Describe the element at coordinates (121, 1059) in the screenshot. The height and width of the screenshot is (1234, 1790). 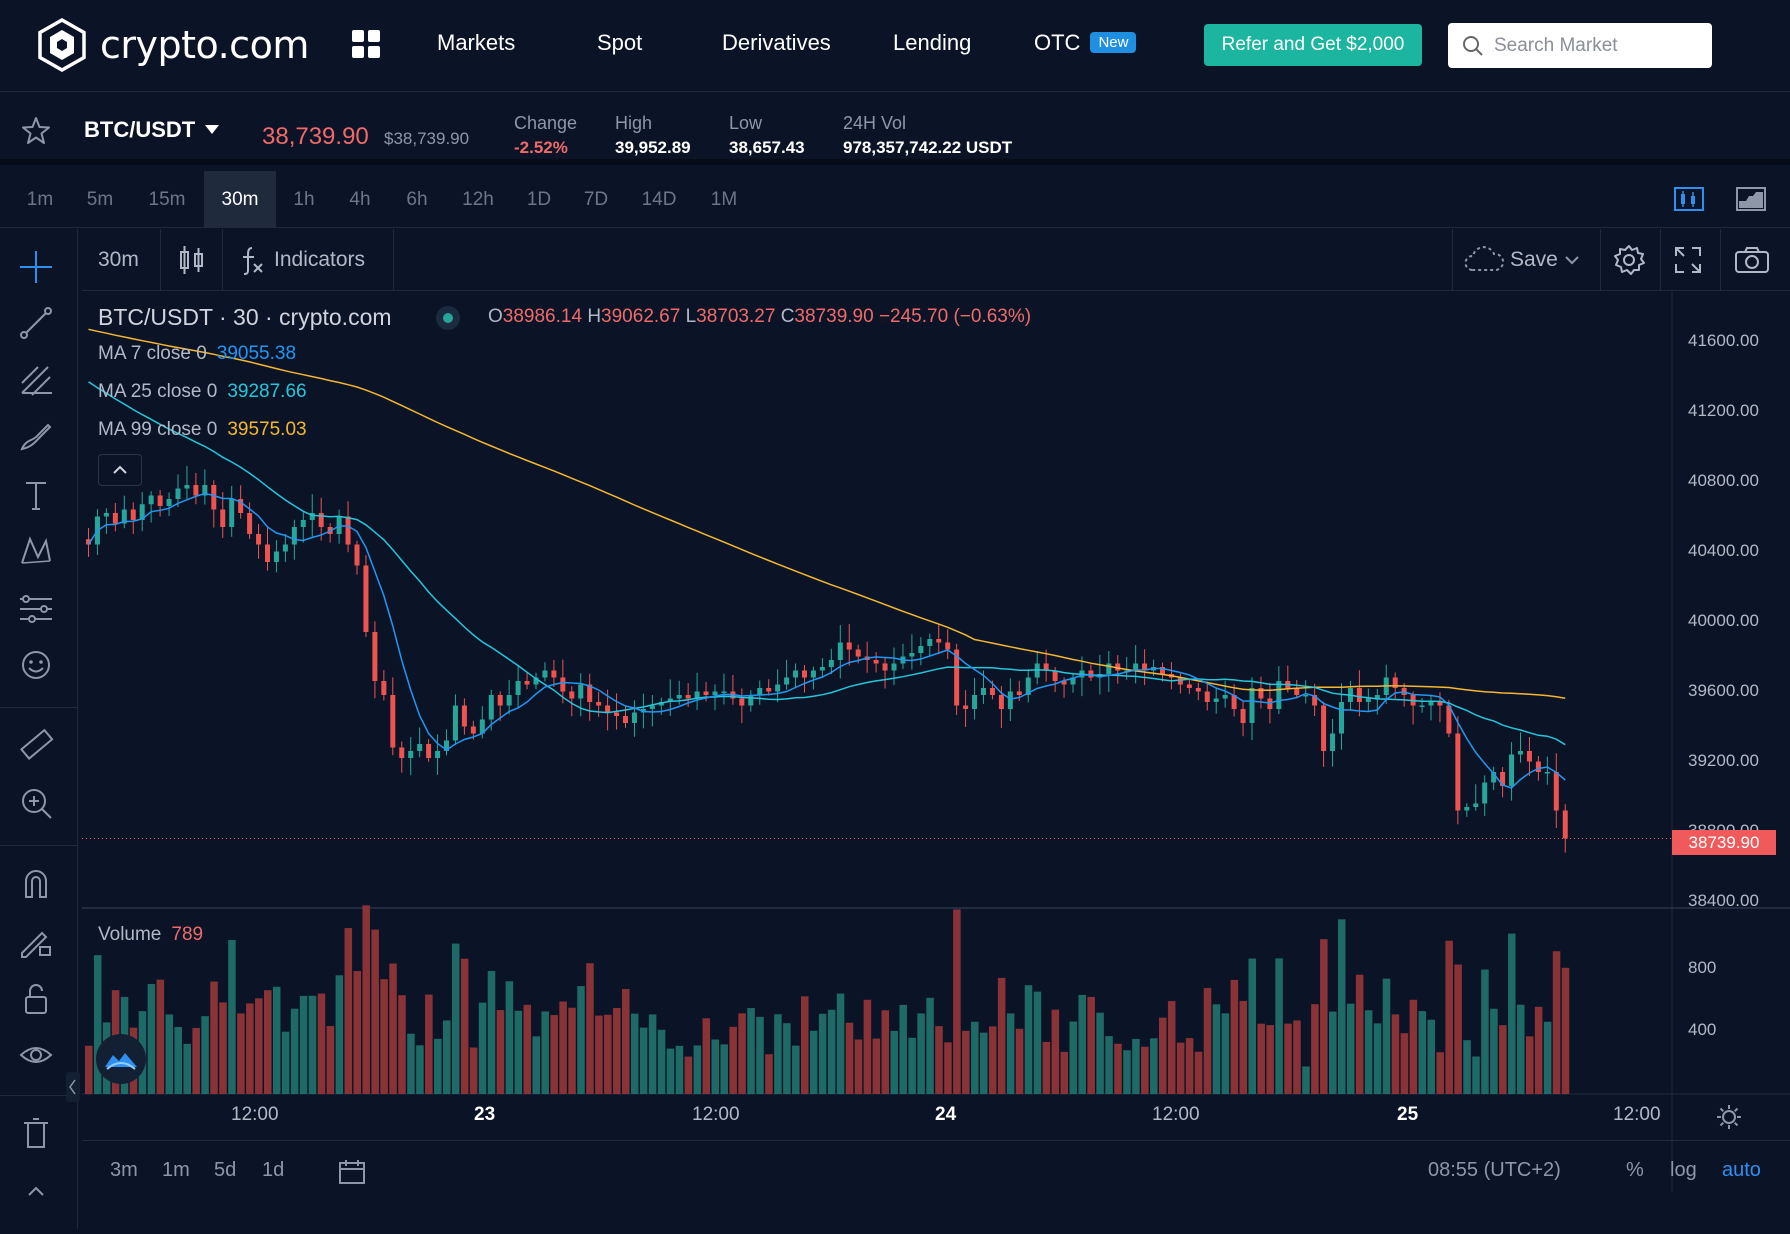
I see `tradingview-logo-icon` at that location.